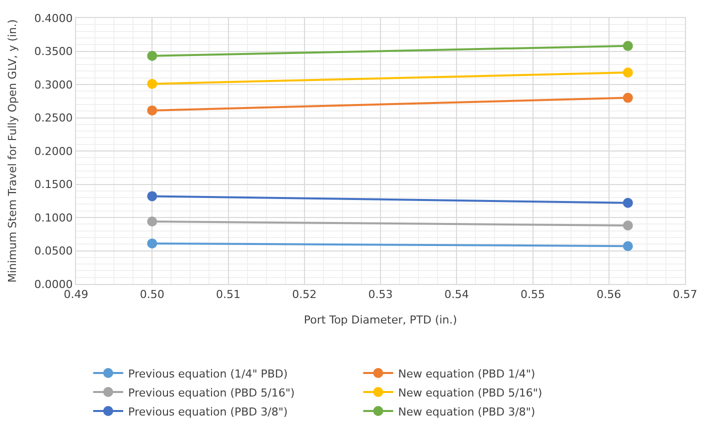 Image resolution: width=709 pixels, height=437 pixels. Describe the element at coordinates (53, 284) in the screenshot. I see `y-tick-label: 0.0000` at that location.